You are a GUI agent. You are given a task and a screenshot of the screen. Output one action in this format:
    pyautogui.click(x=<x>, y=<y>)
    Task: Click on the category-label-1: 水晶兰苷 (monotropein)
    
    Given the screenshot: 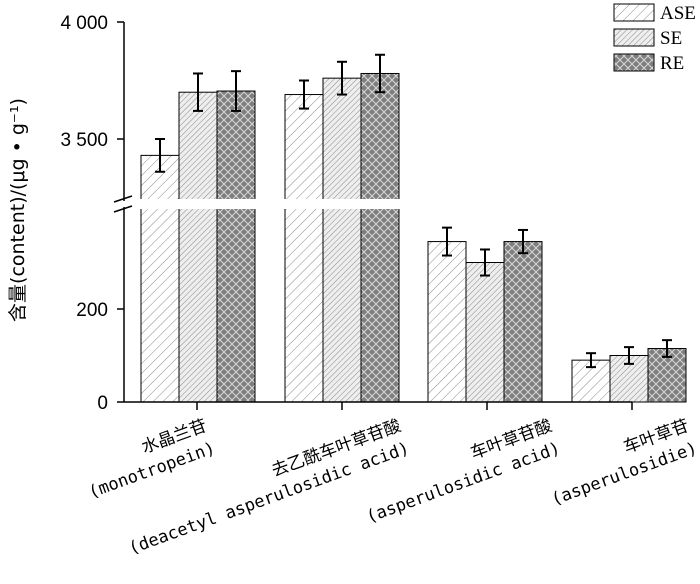 What is the action you would take?
    pyautogui.click(x=152, y=459)
    